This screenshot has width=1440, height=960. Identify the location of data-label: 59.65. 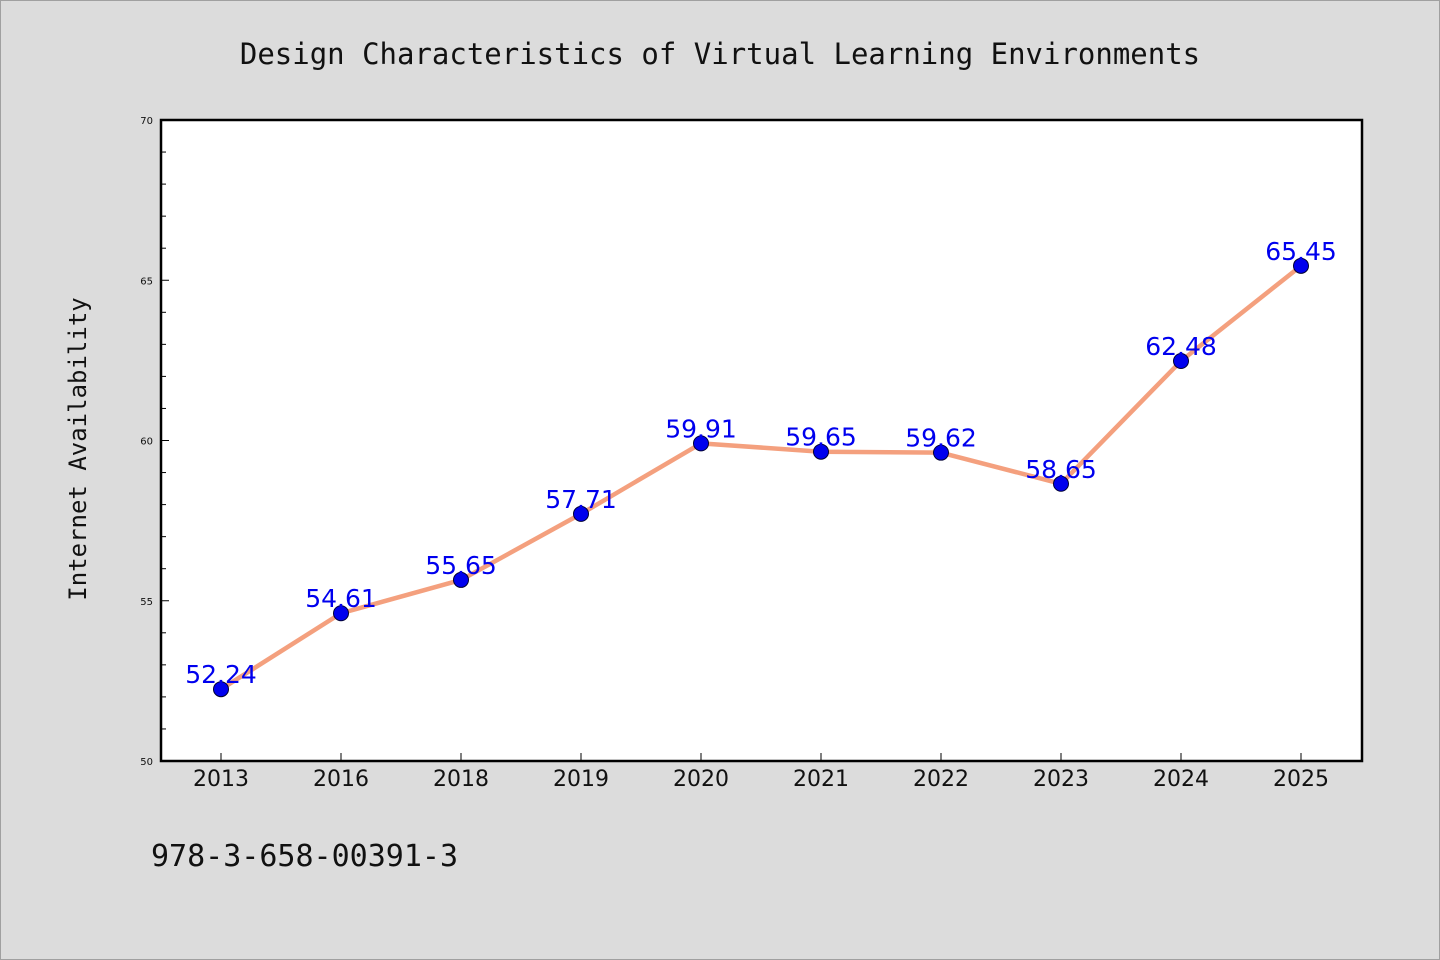
(821, 437).